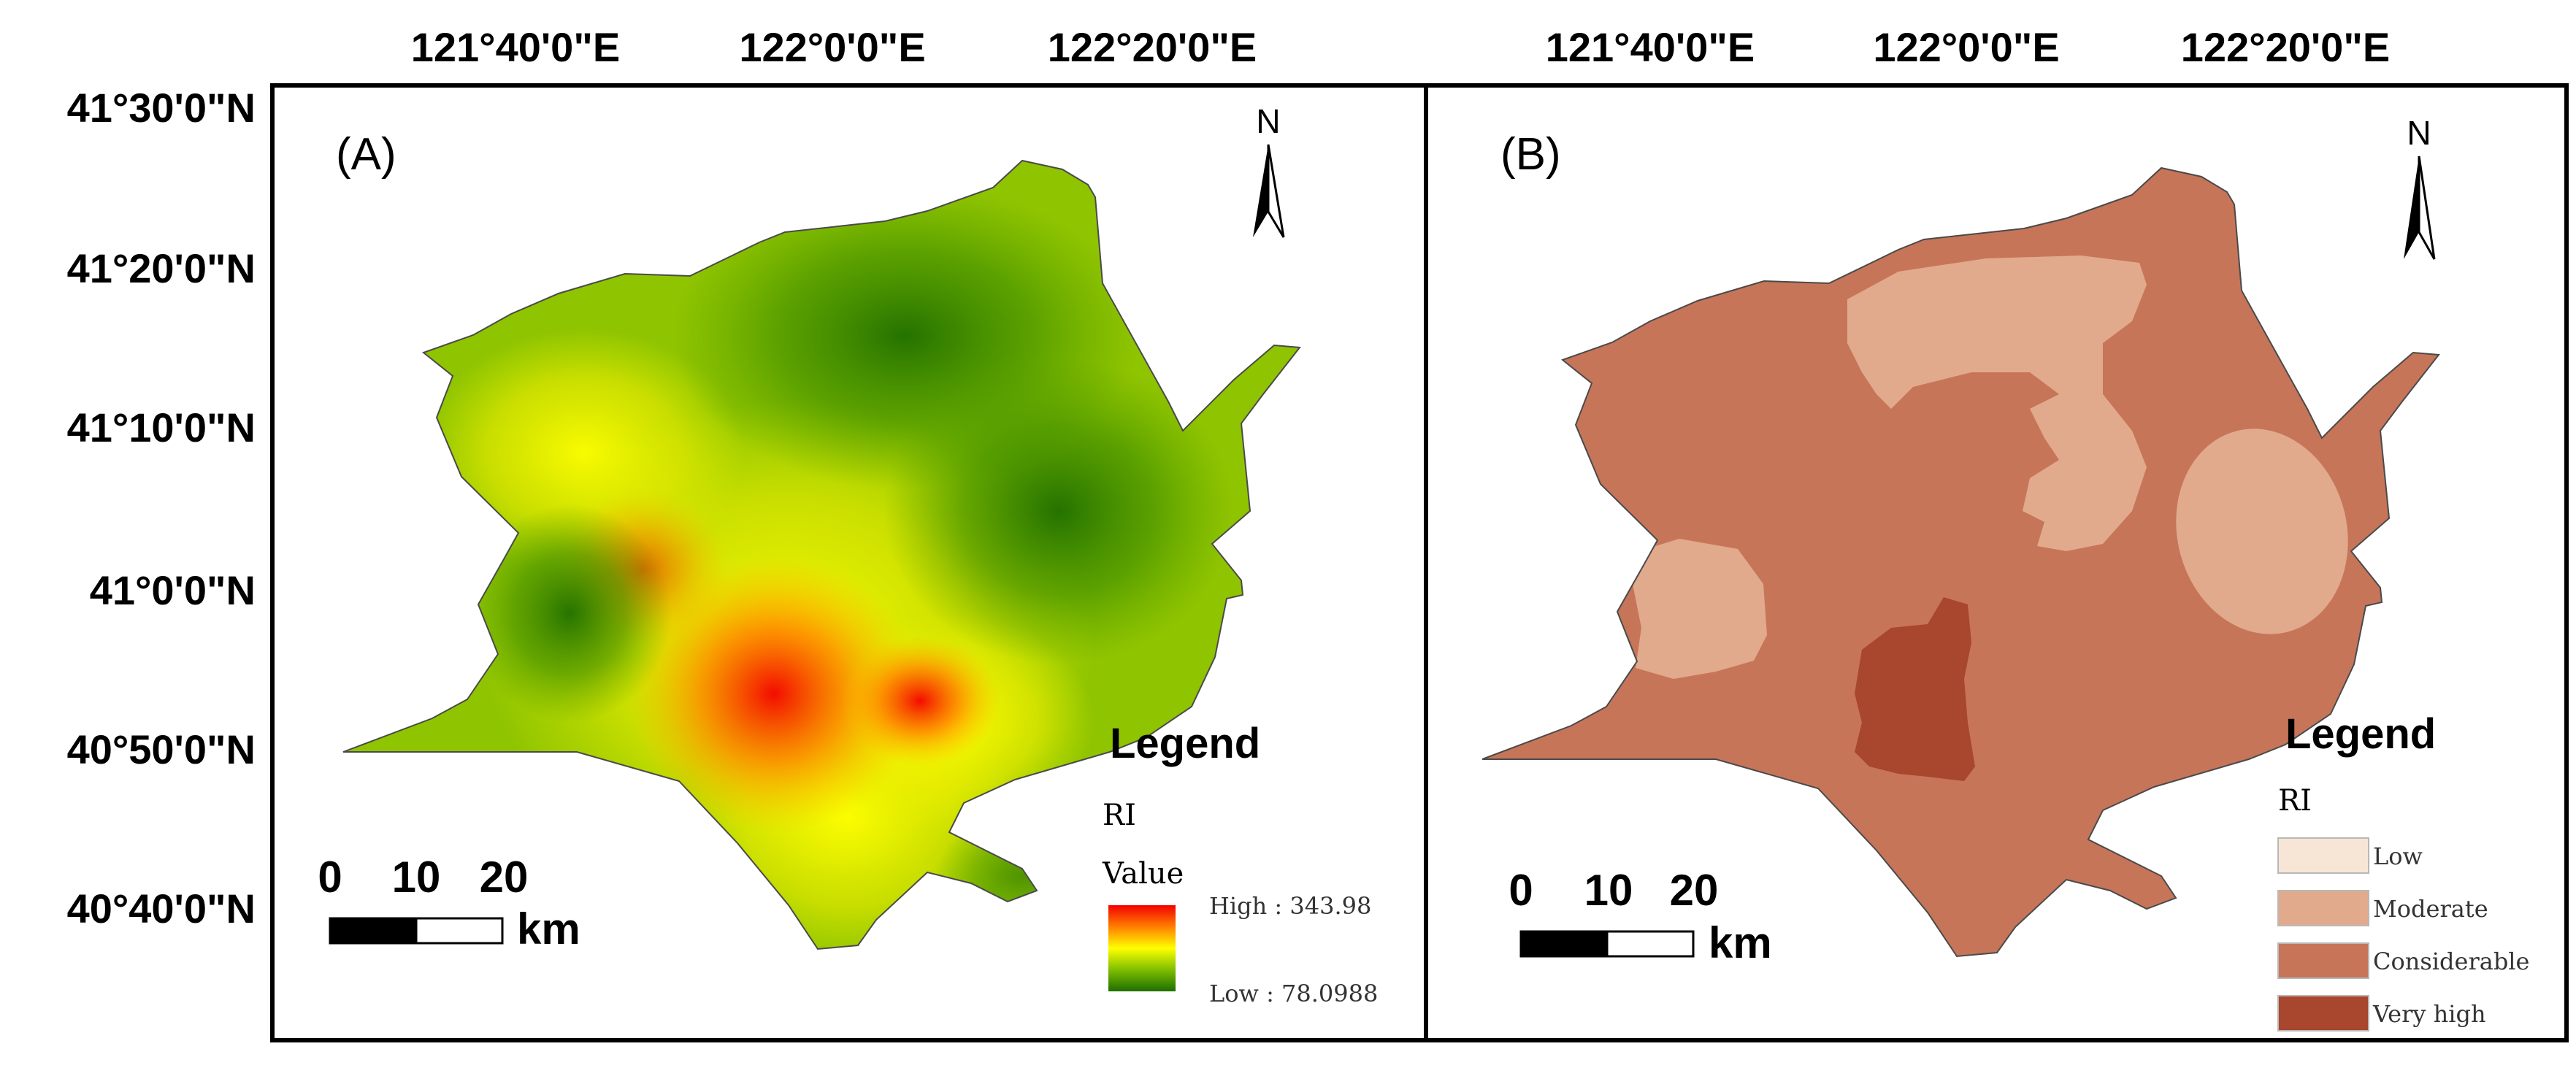 This screenshot has height=1068, width=2576. I want to click on panel-a-label: (A), so click(366, 154).